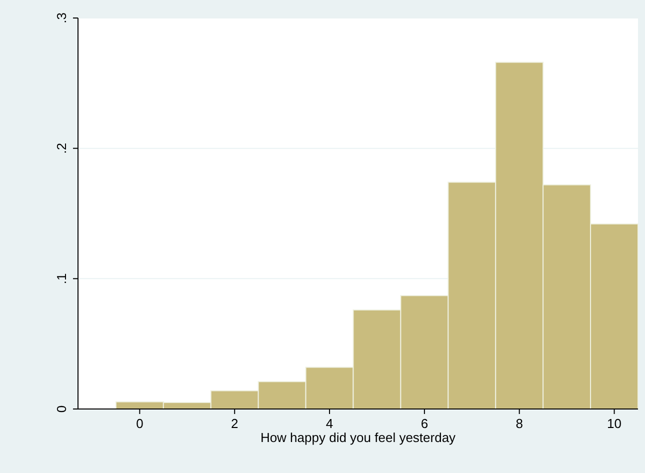 This screenshot has height=473, width=645. What do you see at coordinates (61, 409) in the screenshot?
I see `y-tick-label: 0` at bounding box center [61, 409].